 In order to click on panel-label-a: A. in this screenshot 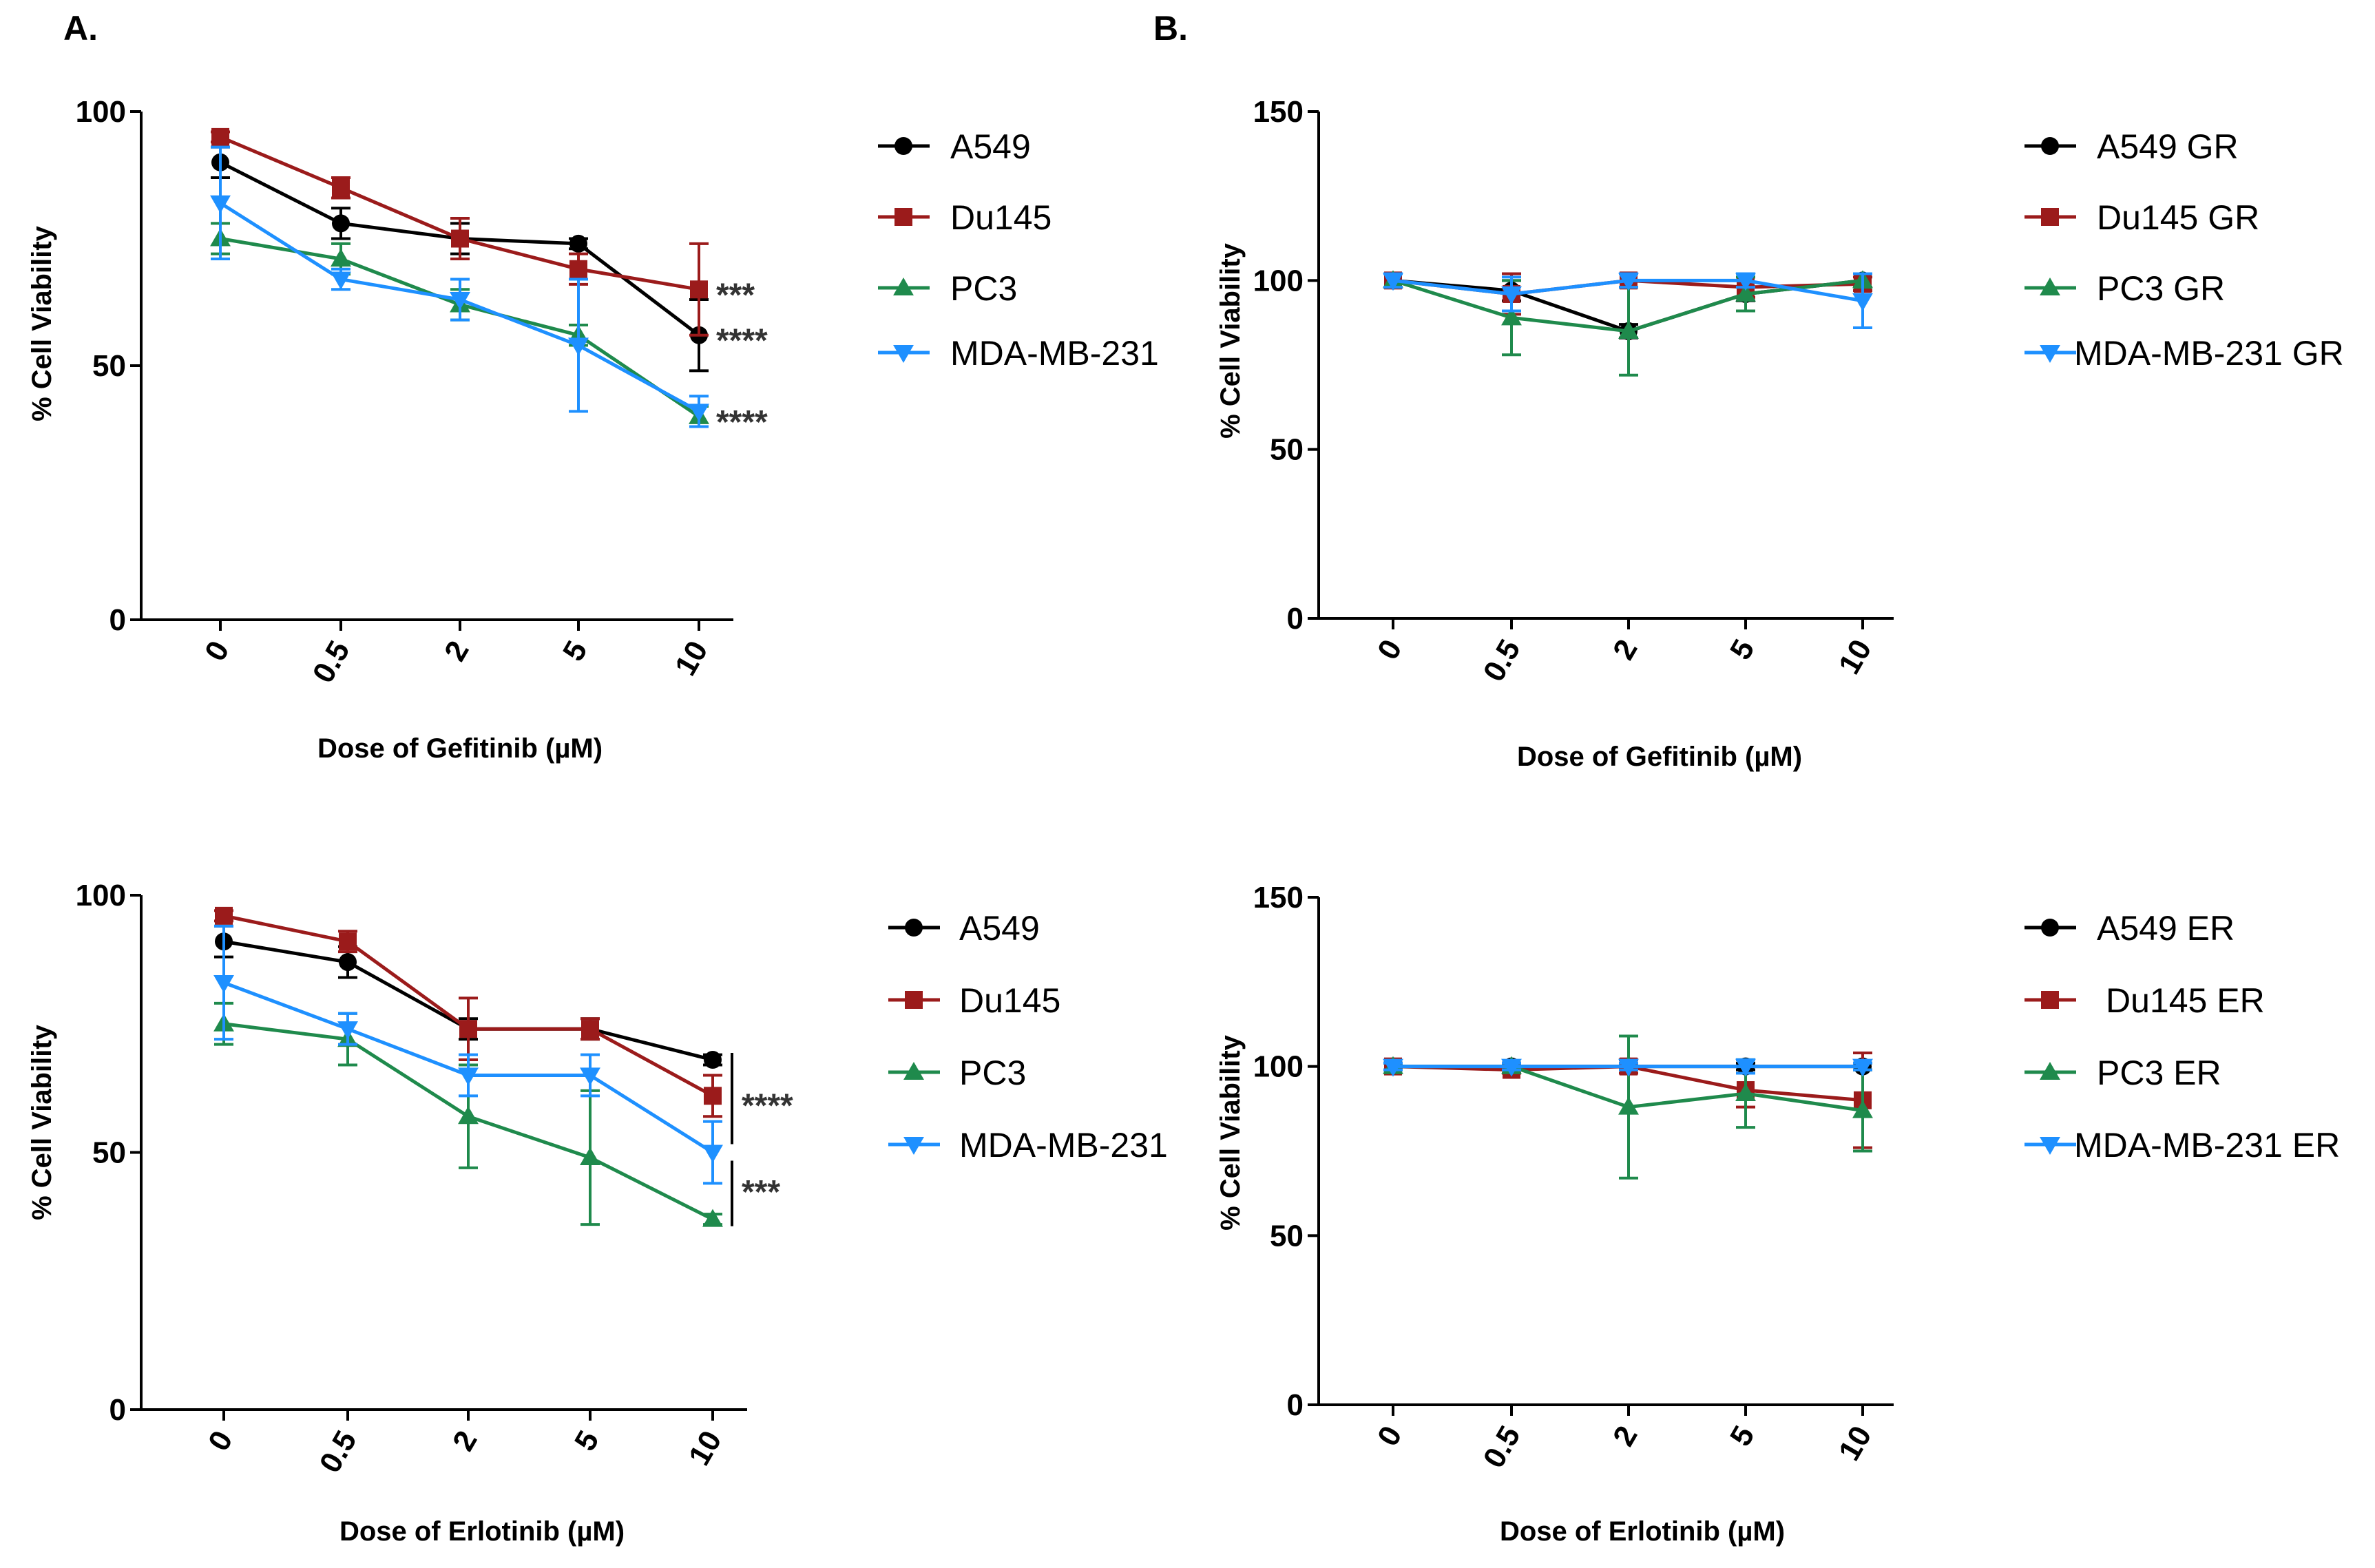, I will do `click(80, 28)`.